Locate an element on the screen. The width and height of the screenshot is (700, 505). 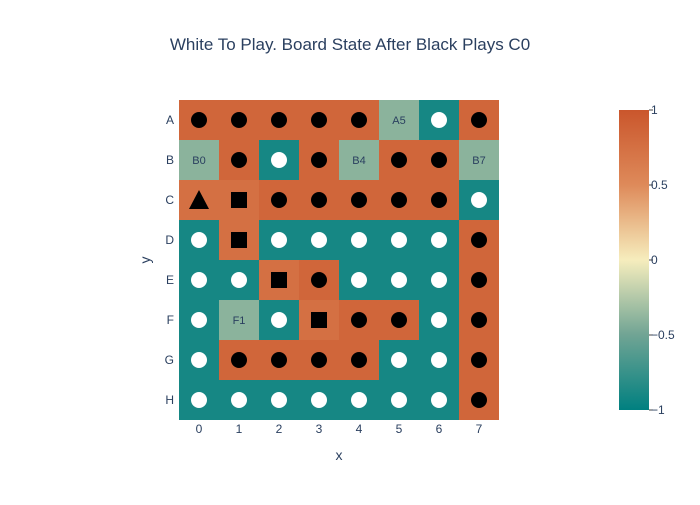
y-tick-label: C is located at coordinates (169, 200).